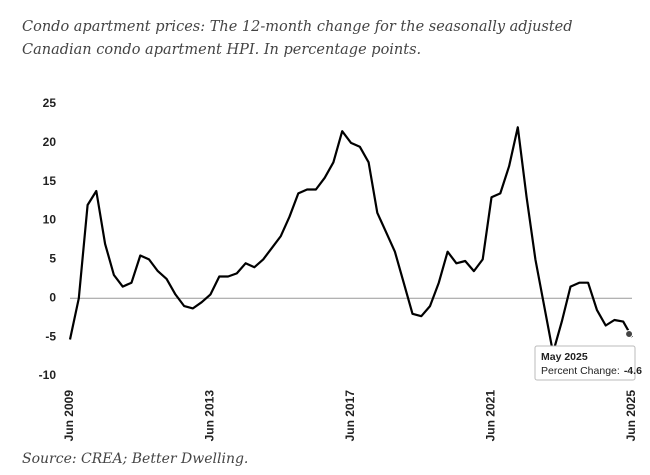 The height and width of the screenshot is (475, 650). Describe the element at coordinates (135, 459) in the screenshot. I see `source: Source: CREA; Better Dwelling.` at that location.